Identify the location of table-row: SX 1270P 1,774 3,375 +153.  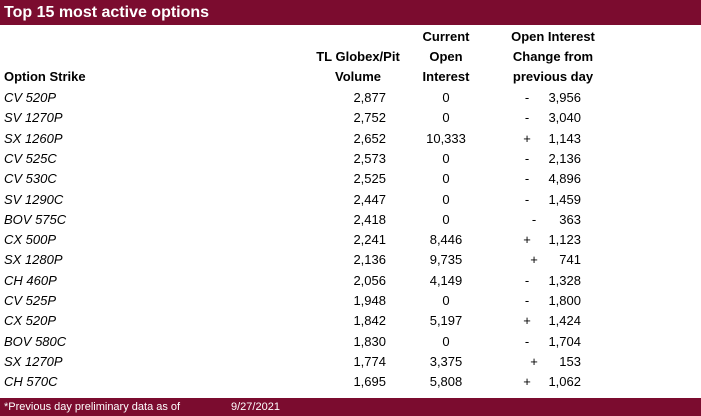
(350, 362).